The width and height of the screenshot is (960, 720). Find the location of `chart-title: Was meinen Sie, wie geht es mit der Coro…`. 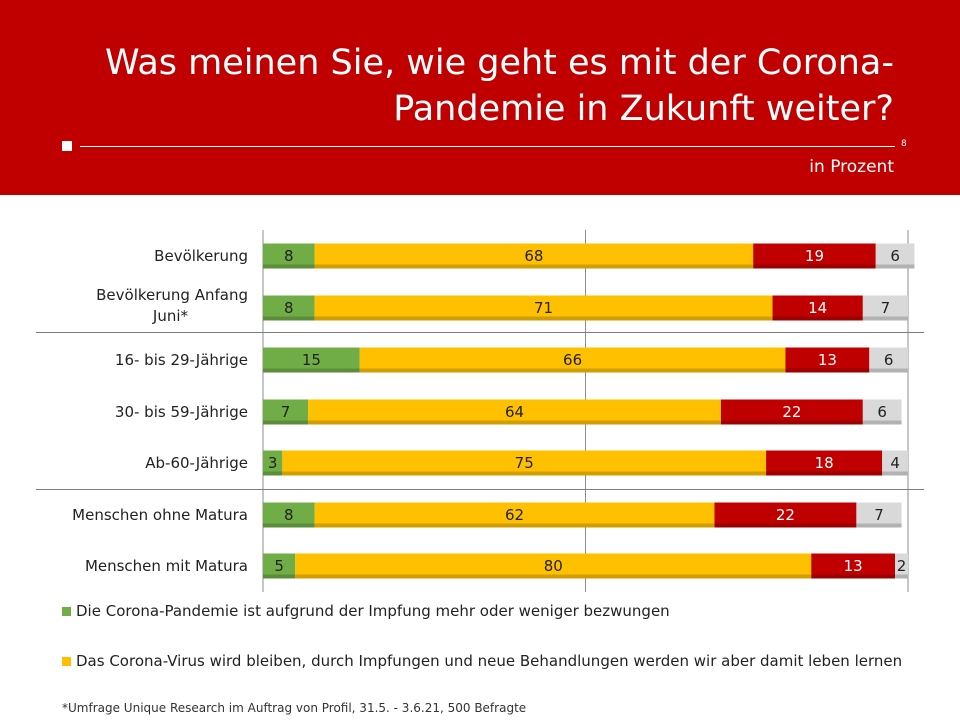

chart-title: Was meinen Sie, wie geht es mit der Coro… is located at coordinates (499, 86).